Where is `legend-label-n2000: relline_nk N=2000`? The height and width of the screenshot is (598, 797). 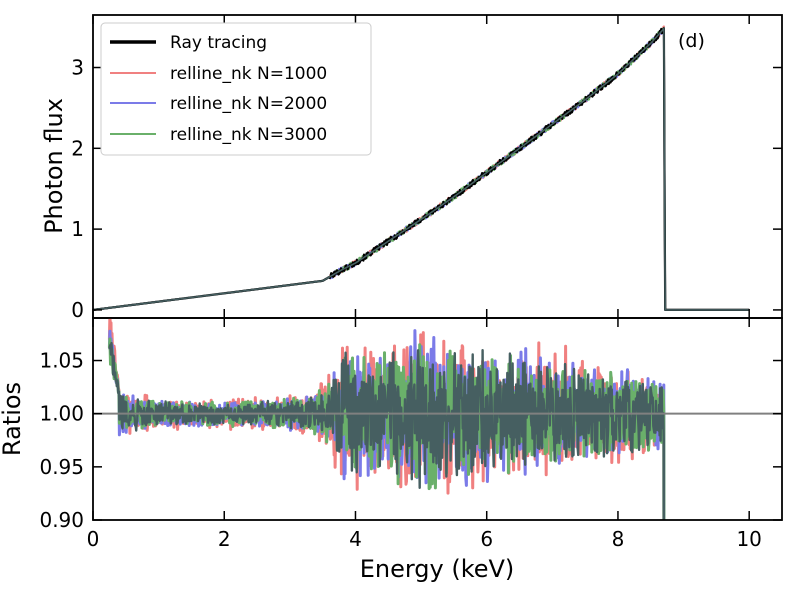
legend-label-n2000: relline_nk N=2000 is located at coordinates (248, 104).